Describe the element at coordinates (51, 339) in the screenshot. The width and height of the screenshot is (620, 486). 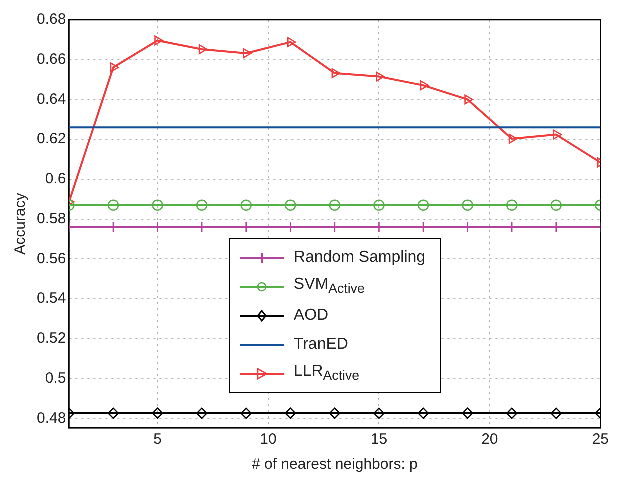
I see `y-tick-label: 0.52` at that location.